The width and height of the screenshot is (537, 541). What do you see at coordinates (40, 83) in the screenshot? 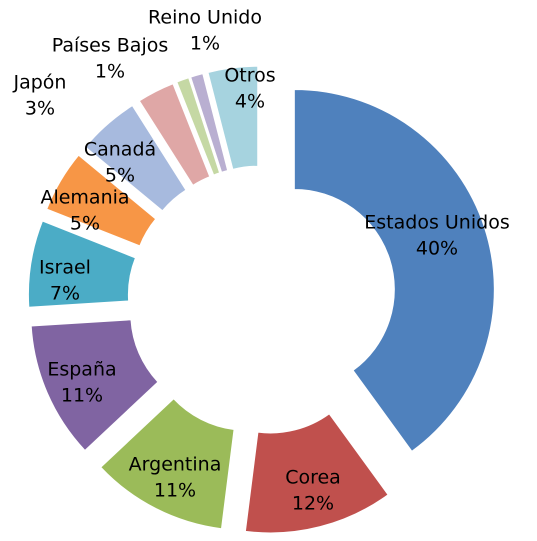
I see `slice-label: Japón` at bounding box center [40, 83].